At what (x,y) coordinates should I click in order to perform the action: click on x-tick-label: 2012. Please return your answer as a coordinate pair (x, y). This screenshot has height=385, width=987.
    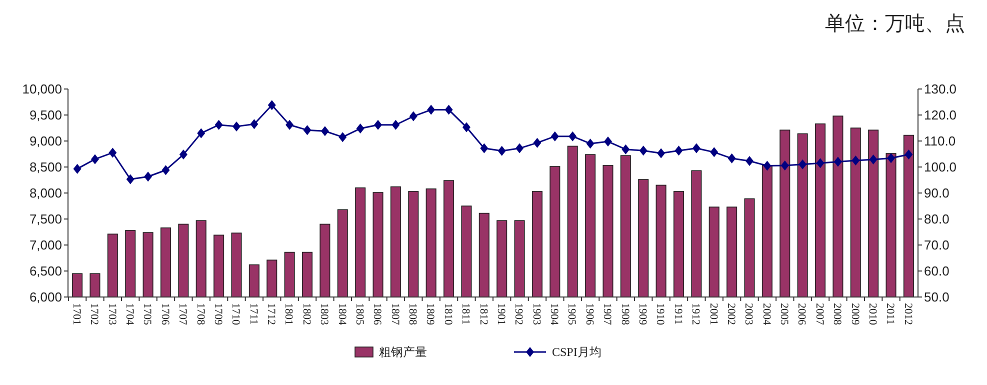
    Looking at the image, I should click on (908, 314).